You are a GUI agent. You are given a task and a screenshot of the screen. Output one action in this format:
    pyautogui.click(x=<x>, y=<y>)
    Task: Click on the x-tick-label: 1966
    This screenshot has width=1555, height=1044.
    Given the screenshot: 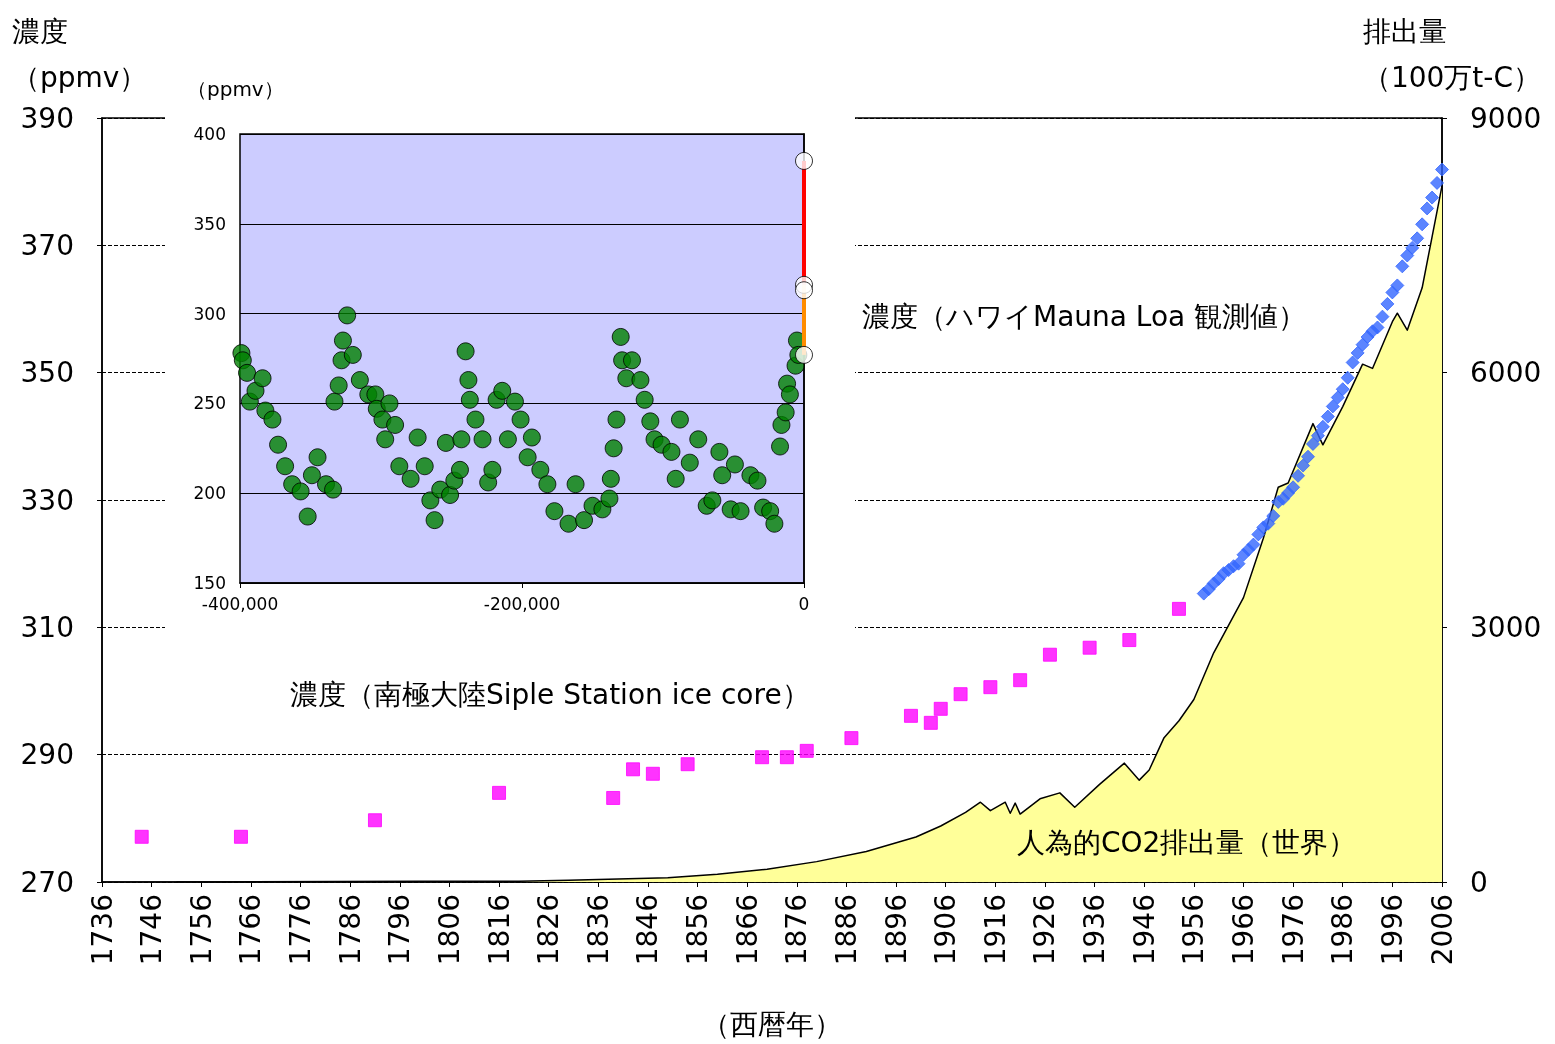 What is the action you would take?
    pyautogui.click(x=1243, y=930)
    